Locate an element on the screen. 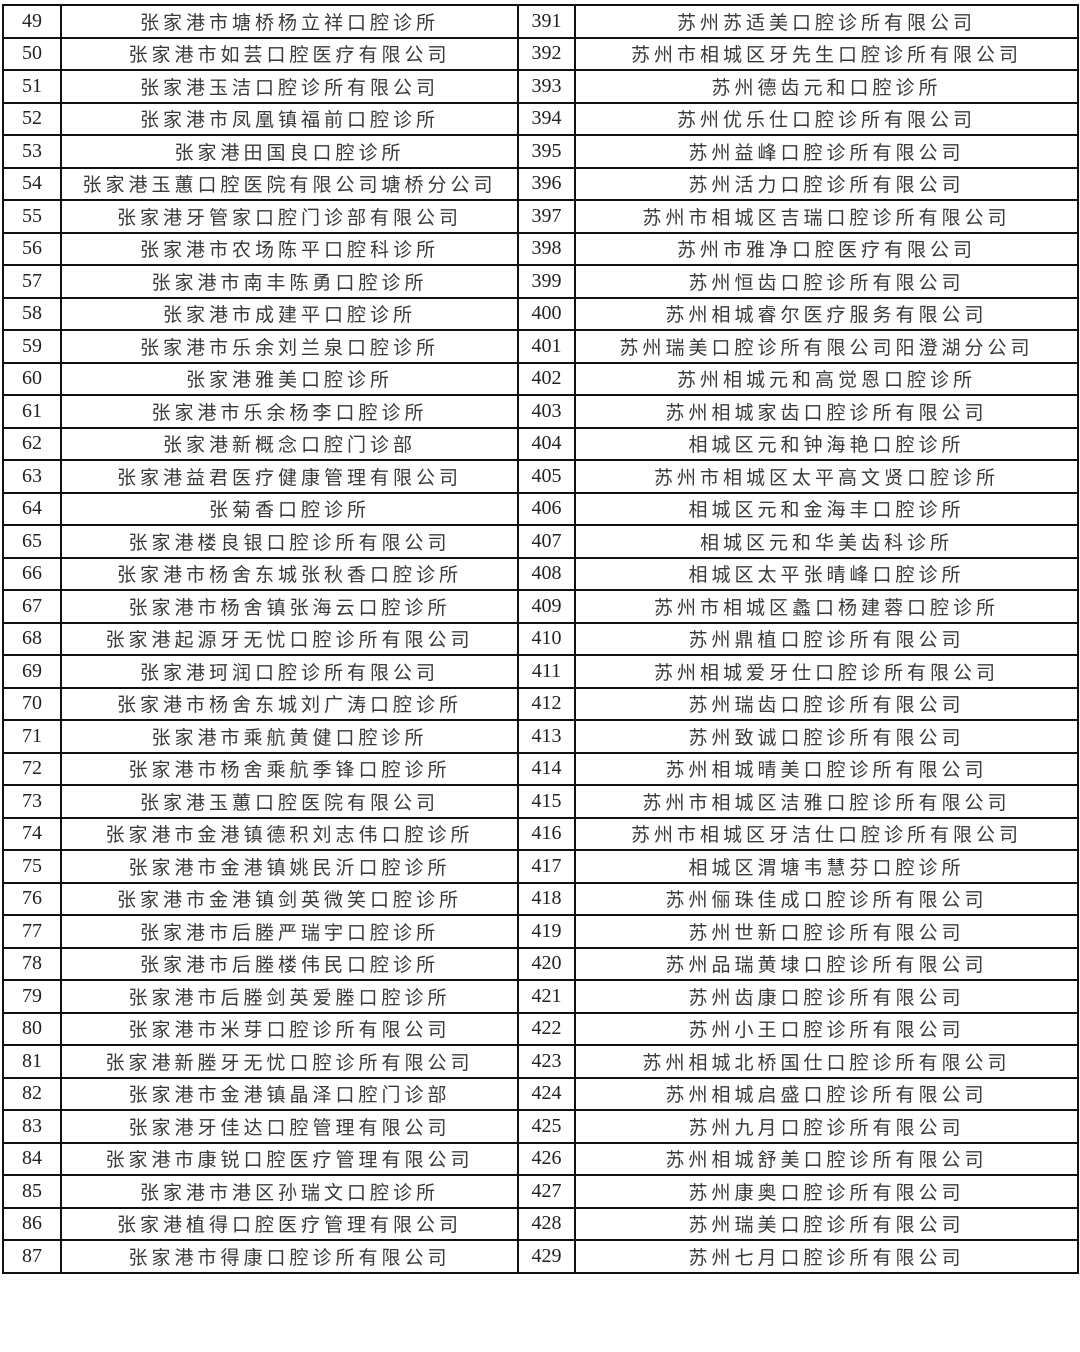  left-index-cell: 66 is located at coordinates (32, 573).